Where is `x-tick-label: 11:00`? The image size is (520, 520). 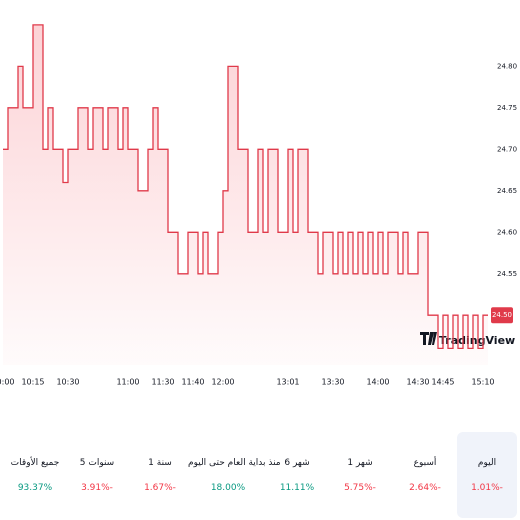 x-tick-label: 11:00 is located at coordinates (127, 382).